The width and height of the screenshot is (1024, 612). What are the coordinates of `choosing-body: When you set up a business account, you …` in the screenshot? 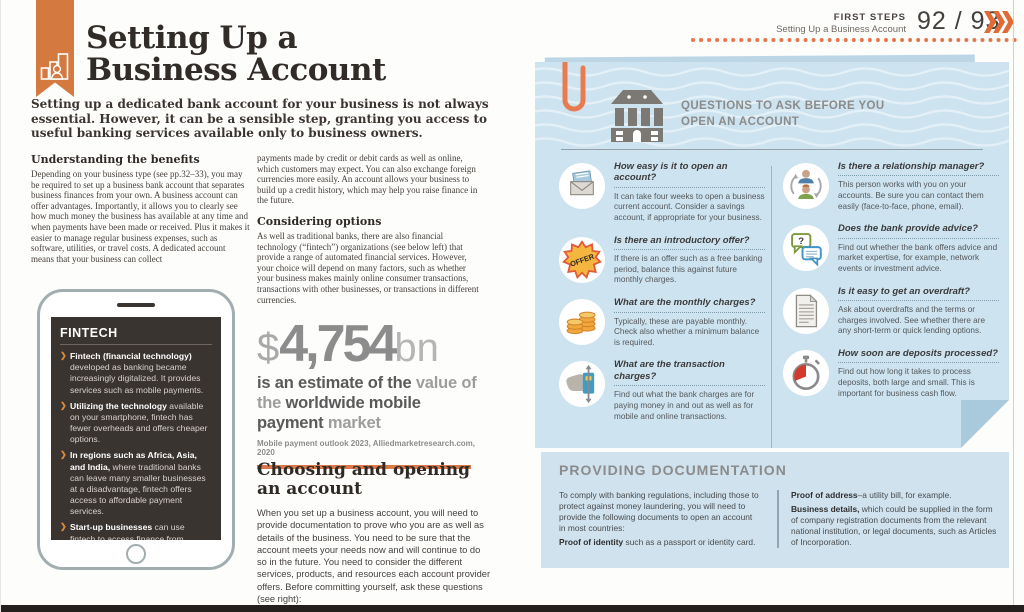 It's located at (374, 556).